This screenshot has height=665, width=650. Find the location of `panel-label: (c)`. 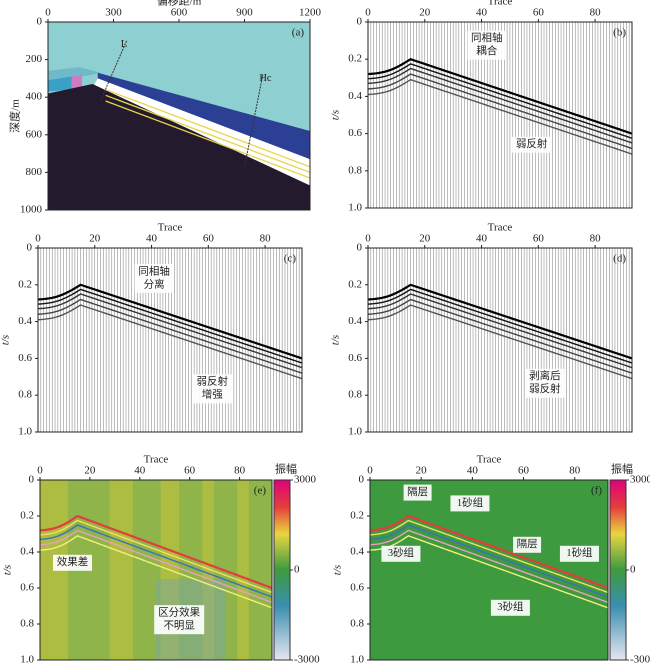

panel-label: (c) is located at coordinates (290, 259).